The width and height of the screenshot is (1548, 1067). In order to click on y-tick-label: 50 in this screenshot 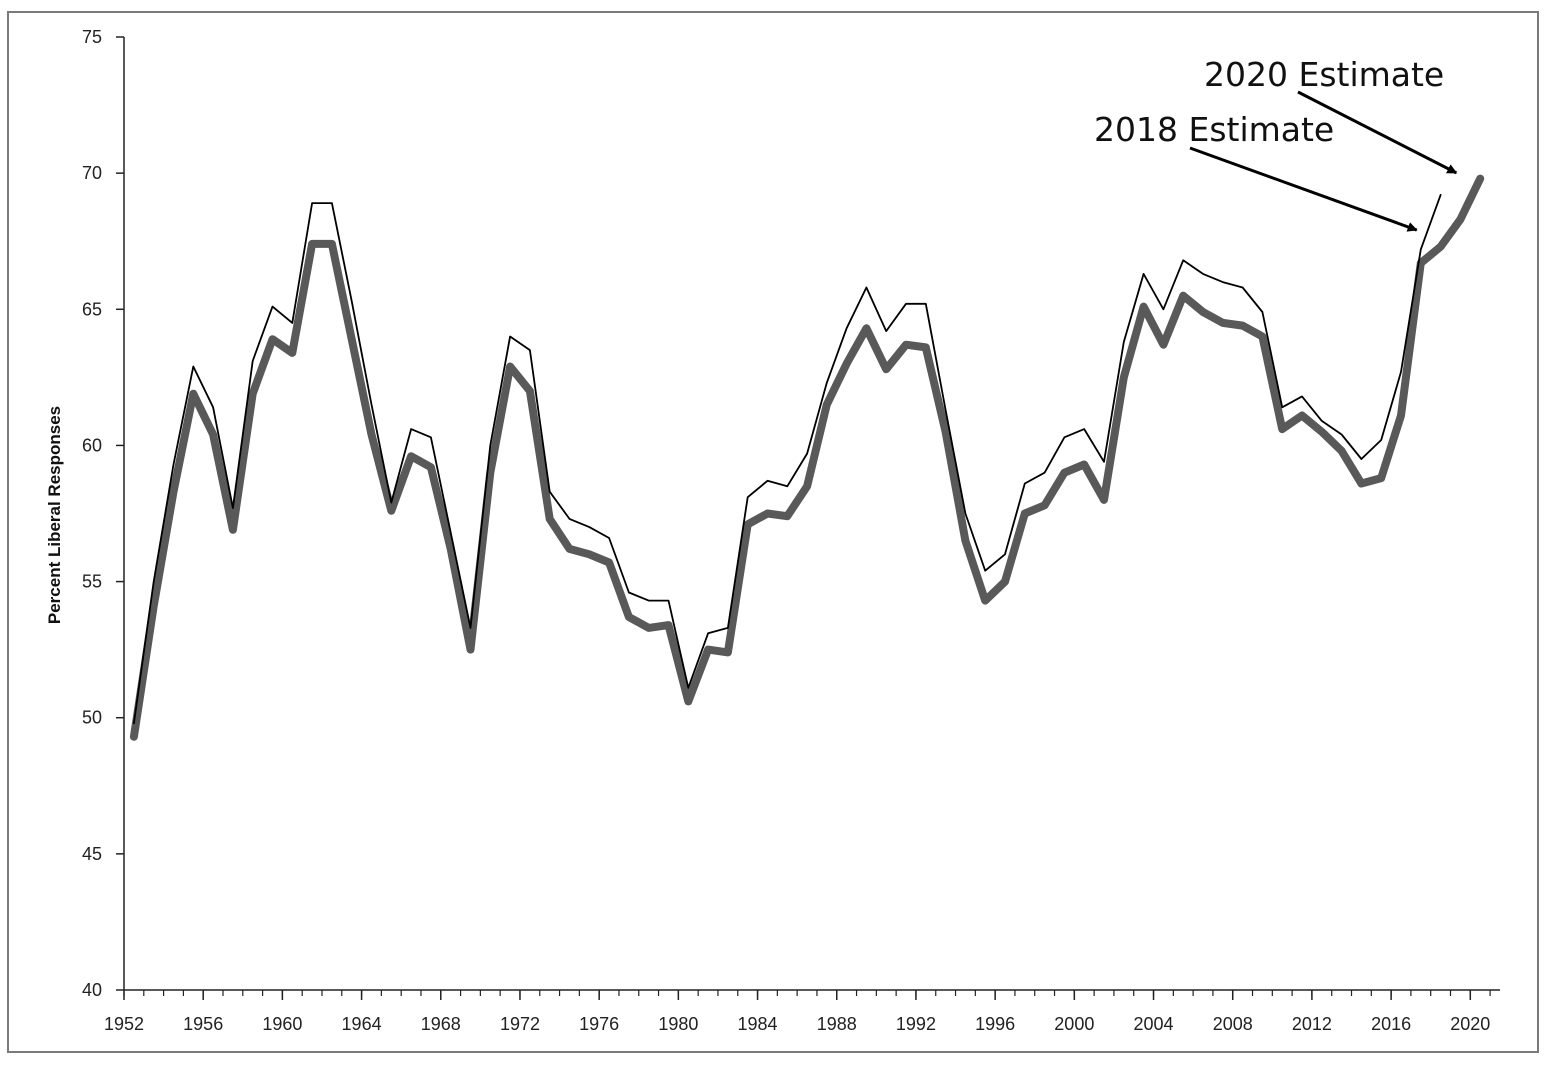, I will do `click(92, 718)`.